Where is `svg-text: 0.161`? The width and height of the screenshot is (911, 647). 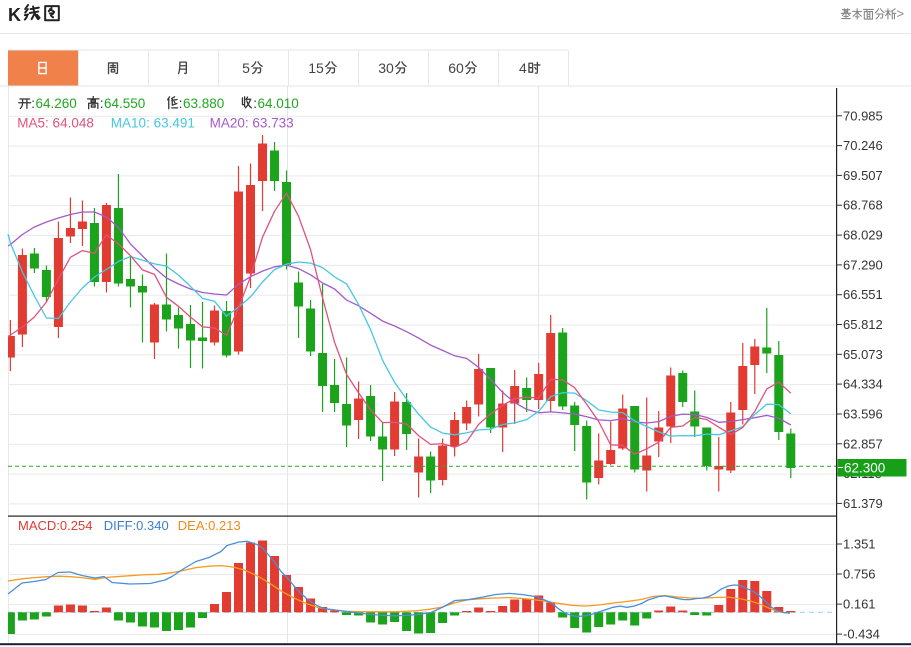 svg-text: 0.161 is located at coordinates (859, 604).